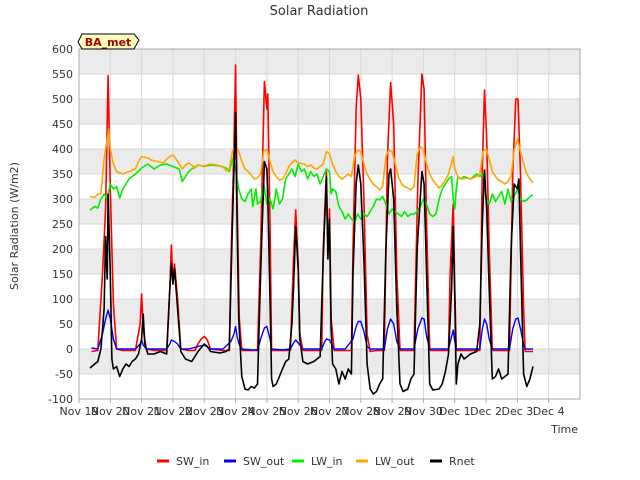 The width and height of the screenshot is (640, 480). Describe the element at coordinates (62, 124) in the screenshot. I see `y-tick-label: 450` at that location.